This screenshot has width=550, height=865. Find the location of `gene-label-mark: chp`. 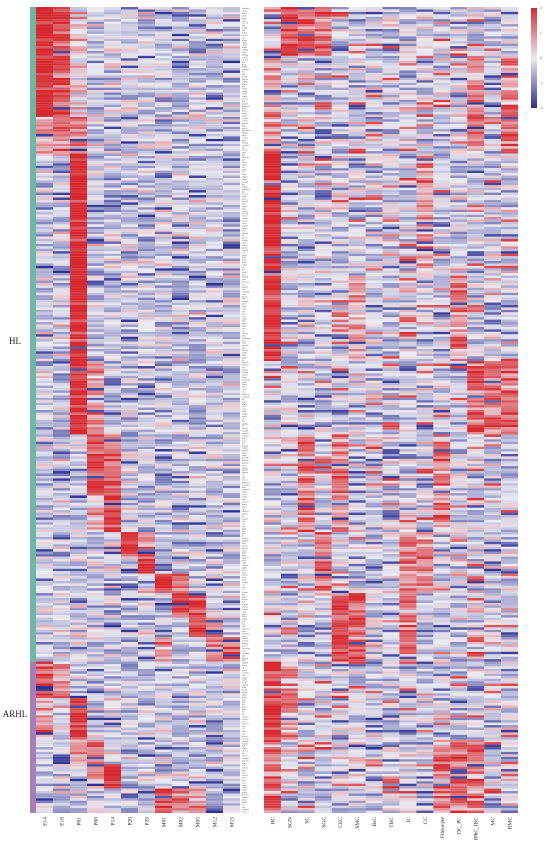

gene-label-mark: chp is located at coordinates (244, 500).